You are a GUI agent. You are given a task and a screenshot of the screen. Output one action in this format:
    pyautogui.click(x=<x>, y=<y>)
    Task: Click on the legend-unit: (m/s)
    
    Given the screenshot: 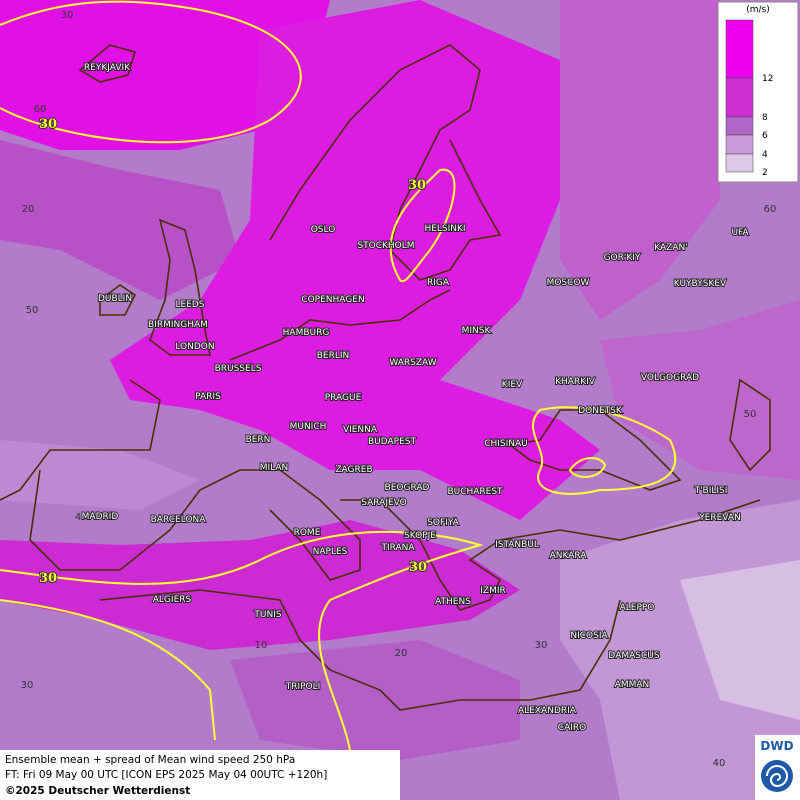 What is the action you would take?
    pyautogui.click(x=758, y=10)
    